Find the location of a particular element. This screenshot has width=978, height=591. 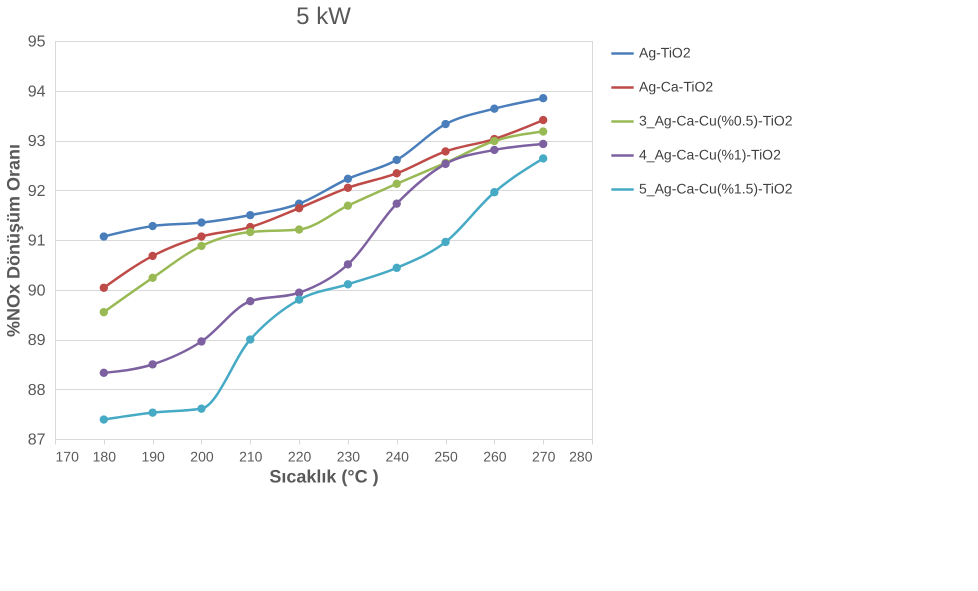

y-tick-label: 93 is located at coordinates (37, 141).